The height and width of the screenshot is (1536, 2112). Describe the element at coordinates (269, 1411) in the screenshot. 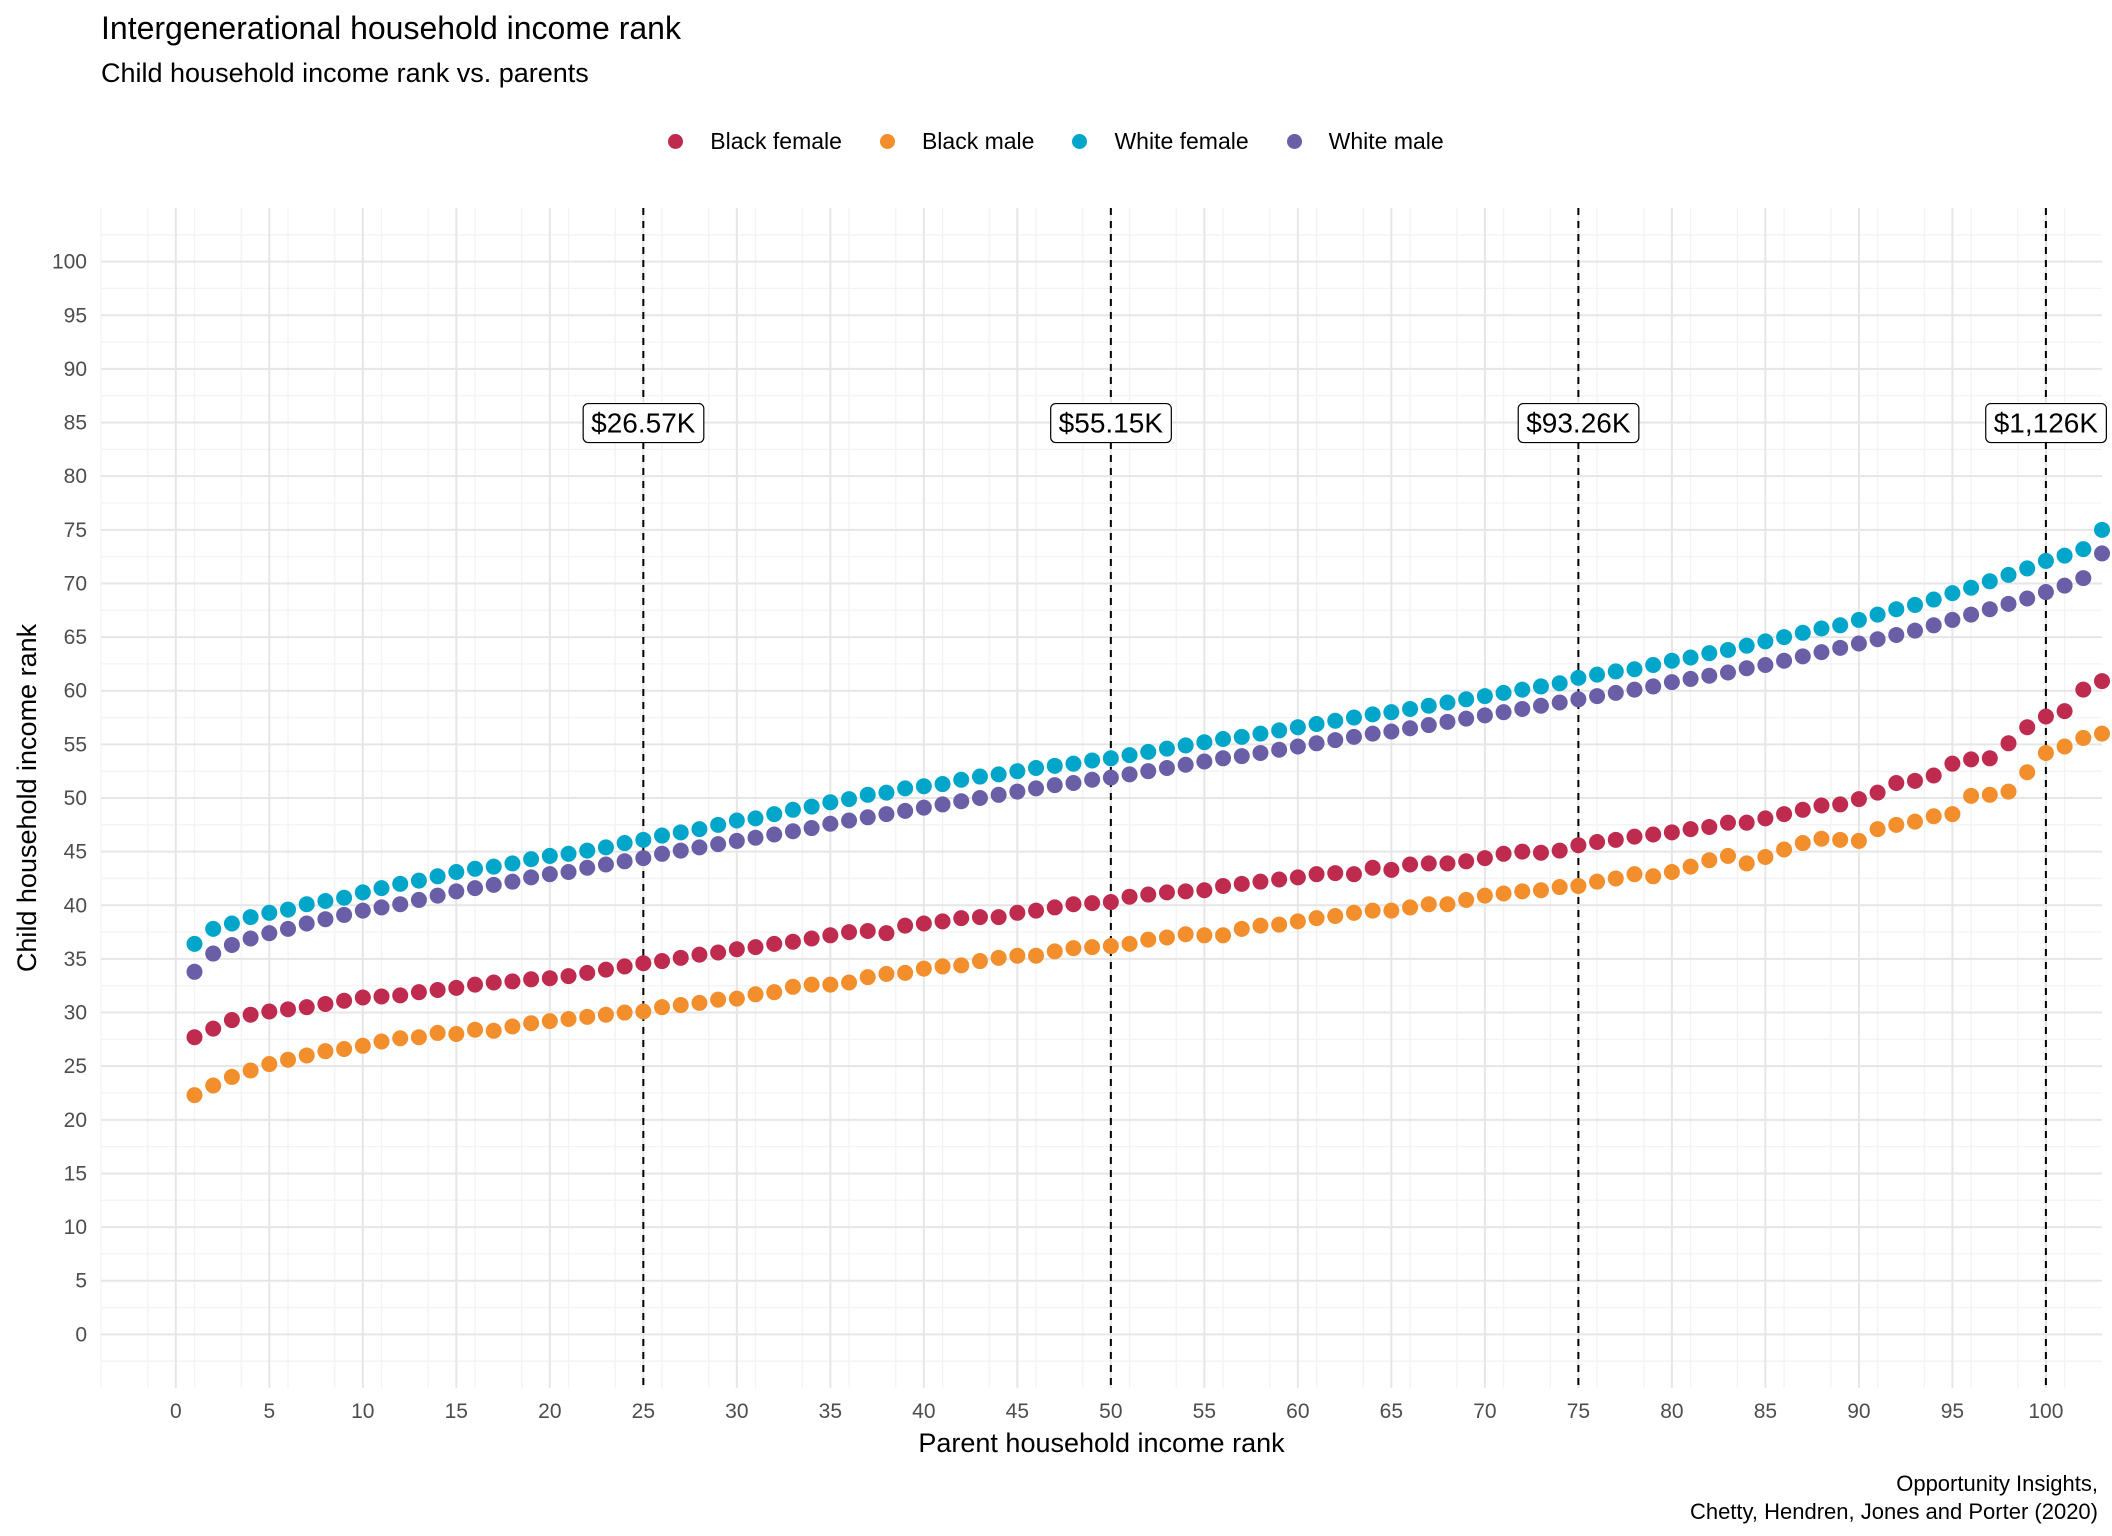

I see `x-tick-label: 5` at that location.